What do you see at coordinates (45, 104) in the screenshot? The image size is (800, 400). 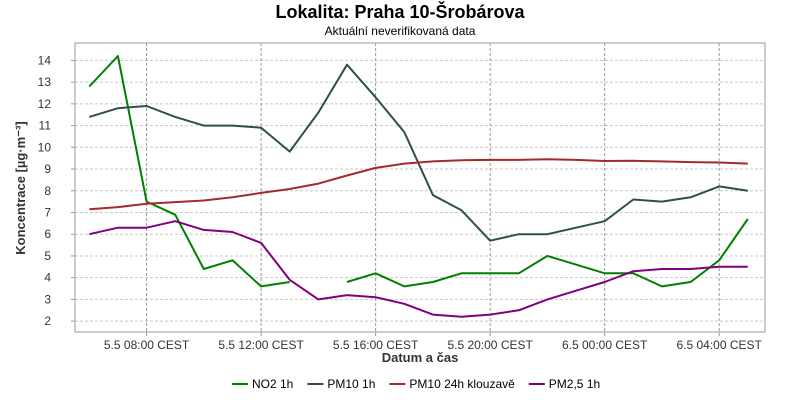 I see `y-tick-label: 12` at bounding box center [45, 104].